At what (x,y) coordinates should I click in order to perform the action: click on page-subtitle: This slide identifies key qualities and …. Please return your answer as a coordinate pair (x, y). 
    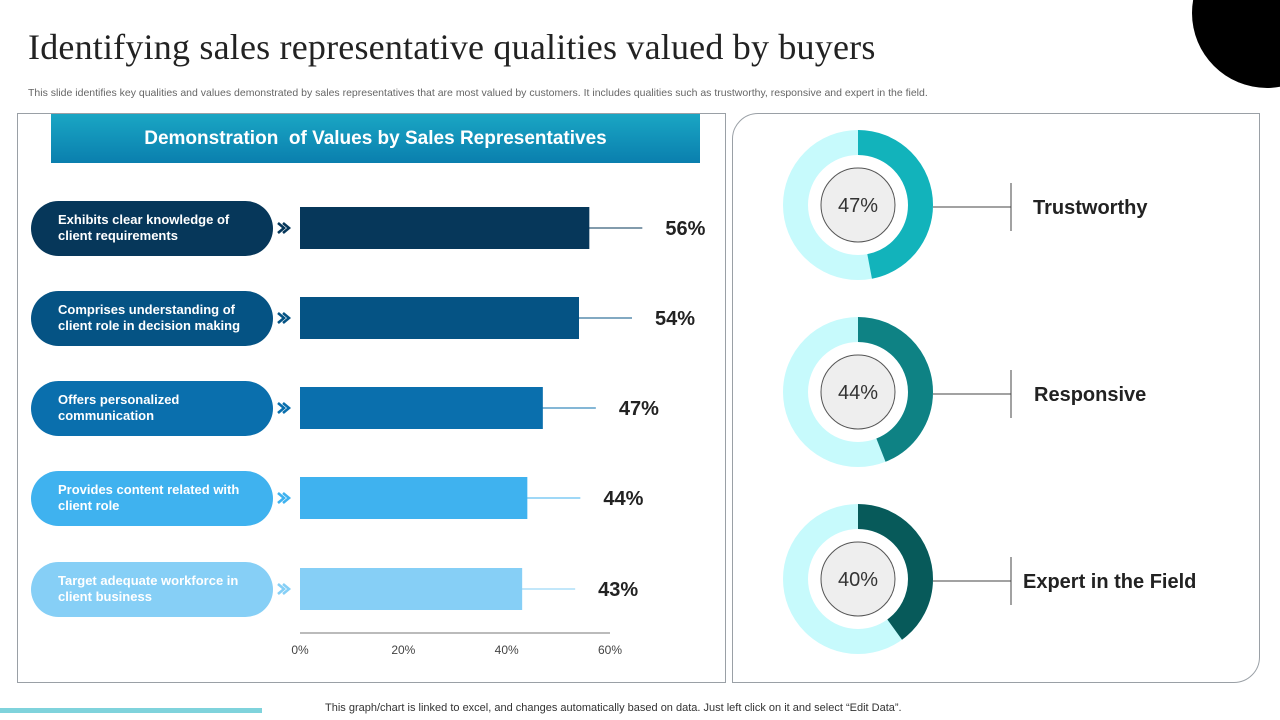
    Looking at the image, I should click on (478, 93).